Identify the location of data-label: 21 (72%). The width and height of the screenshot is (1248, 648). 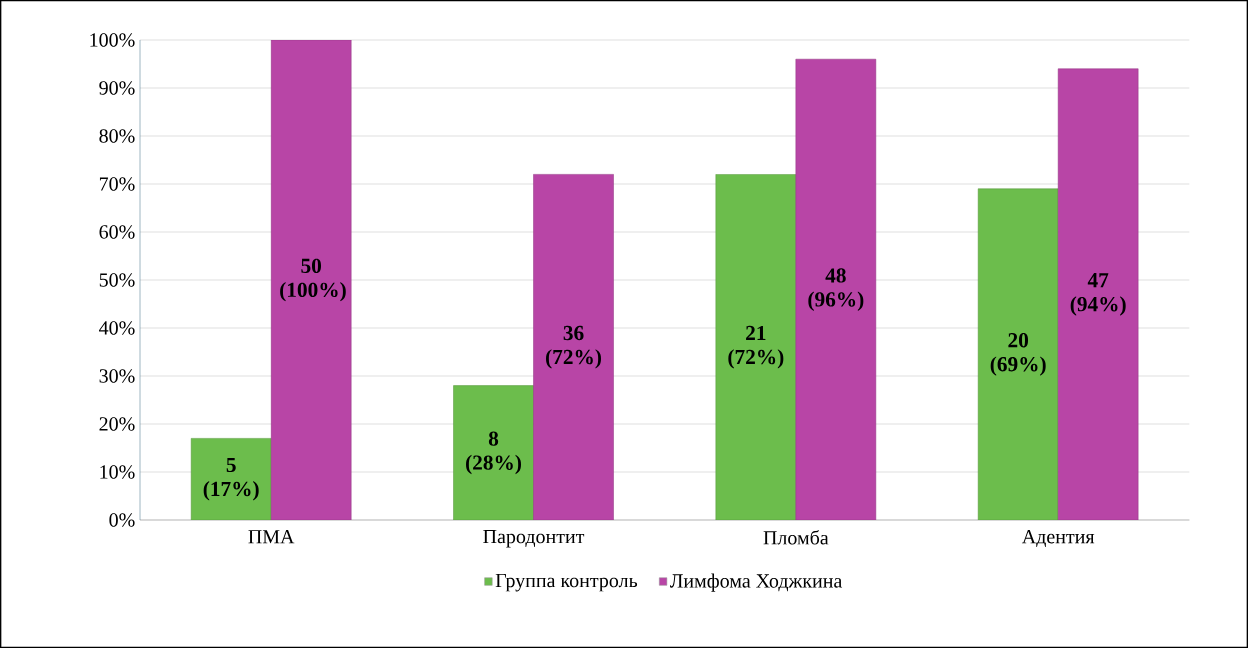
(756, 347).